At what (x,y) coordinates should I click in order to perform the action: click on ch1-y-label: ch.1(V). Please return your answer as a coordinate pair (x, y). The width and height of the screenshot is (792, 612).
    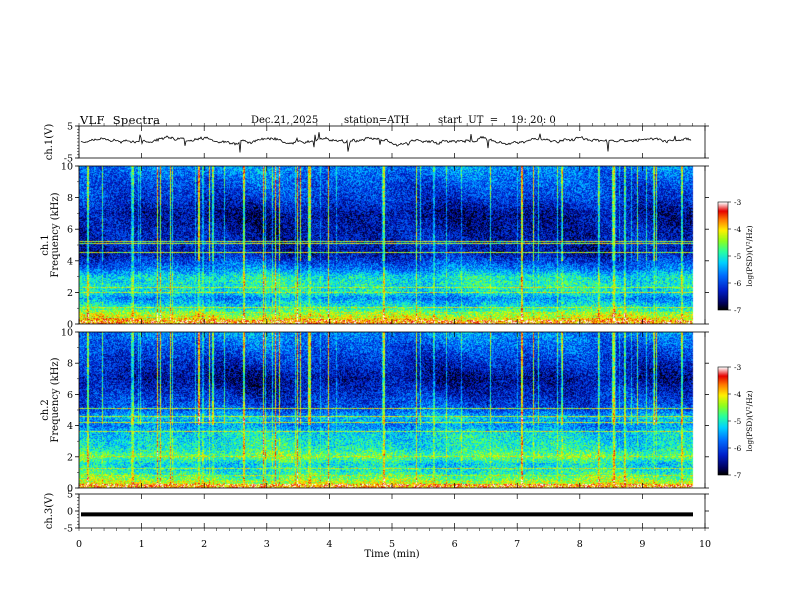
    Looking at the image, I should click on (49, 142).